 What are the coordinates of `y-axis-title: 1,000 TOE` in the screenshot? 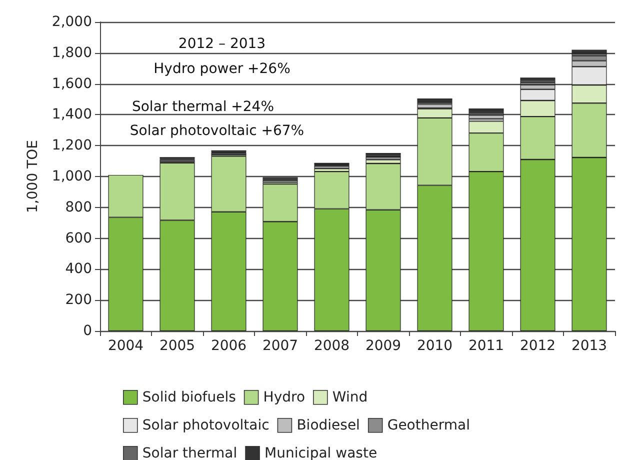 It's located at (33, 176).